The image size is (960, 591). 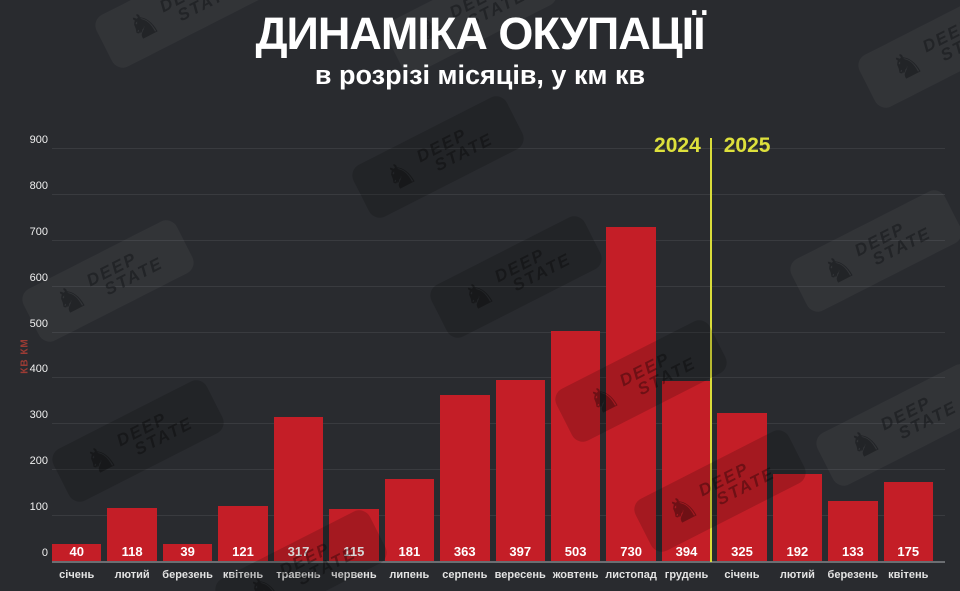 What do you see at coordinates (77, 365) in the screenshot?
I see `bar-column: 40 січень` at bounding box center [77, 365].